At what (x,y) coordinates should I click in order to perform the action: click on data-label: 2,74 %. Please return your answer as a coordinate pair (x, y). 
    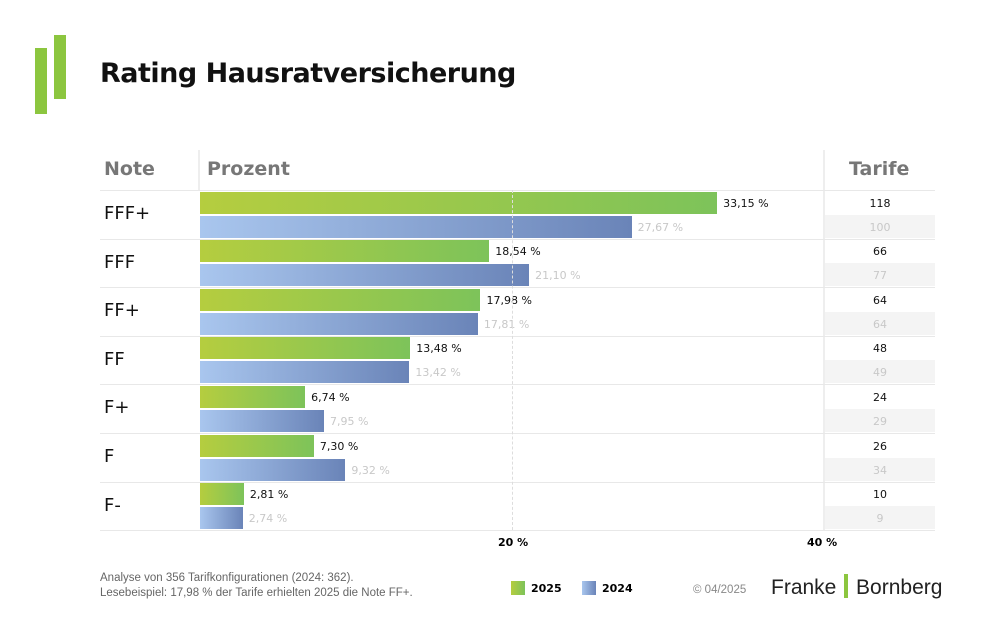
    Looking at the image, I should click on (268, 519).